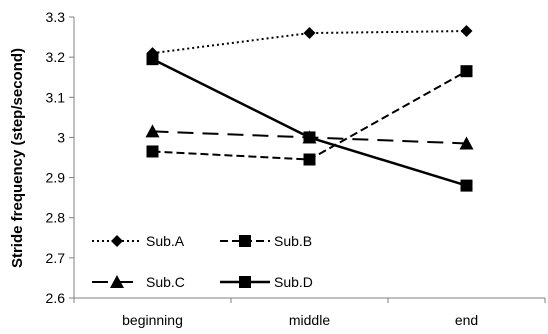  I want to click on y-axis-label: Stride frequency (step/second), so click(17, 158).